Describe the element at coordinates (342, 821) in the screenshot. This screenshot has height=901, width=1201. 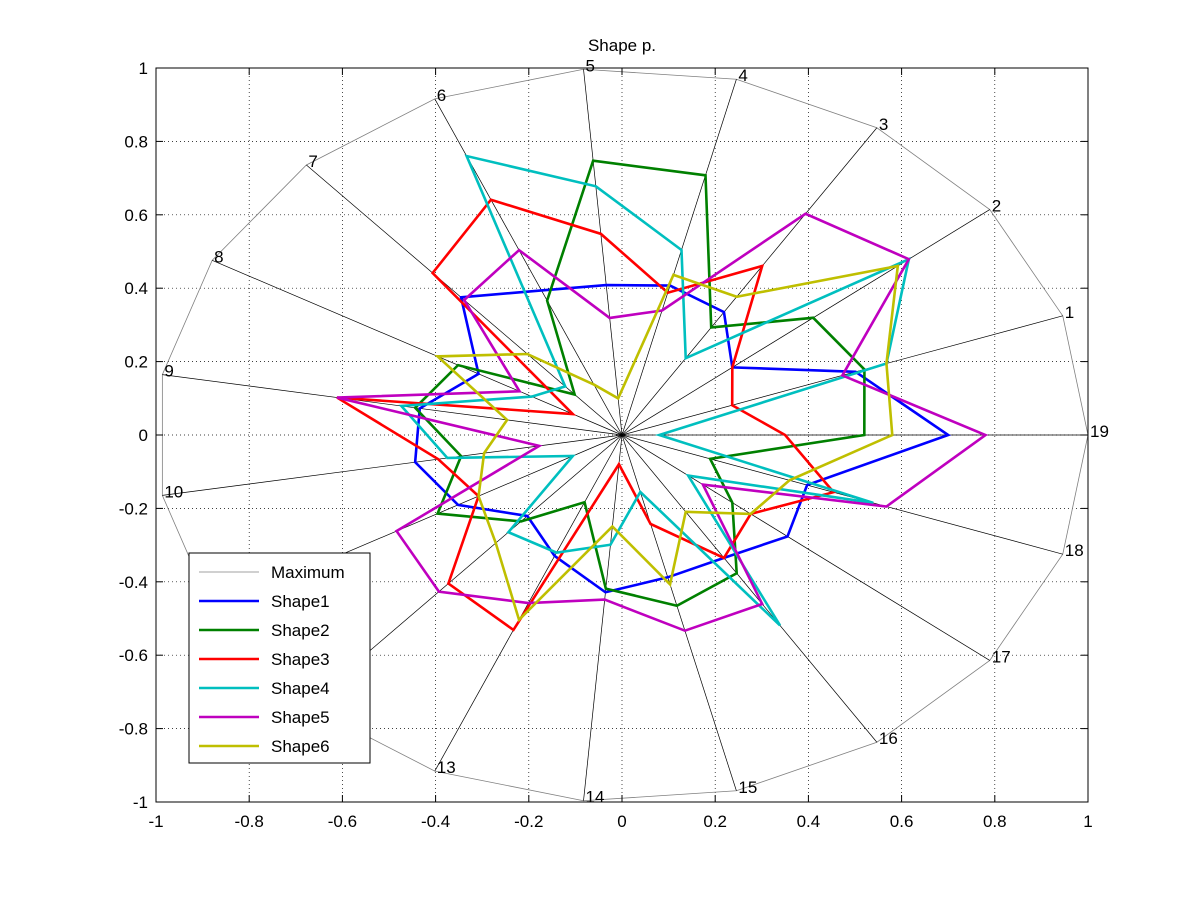
I see `x-tick-label: -0.6` at that location.